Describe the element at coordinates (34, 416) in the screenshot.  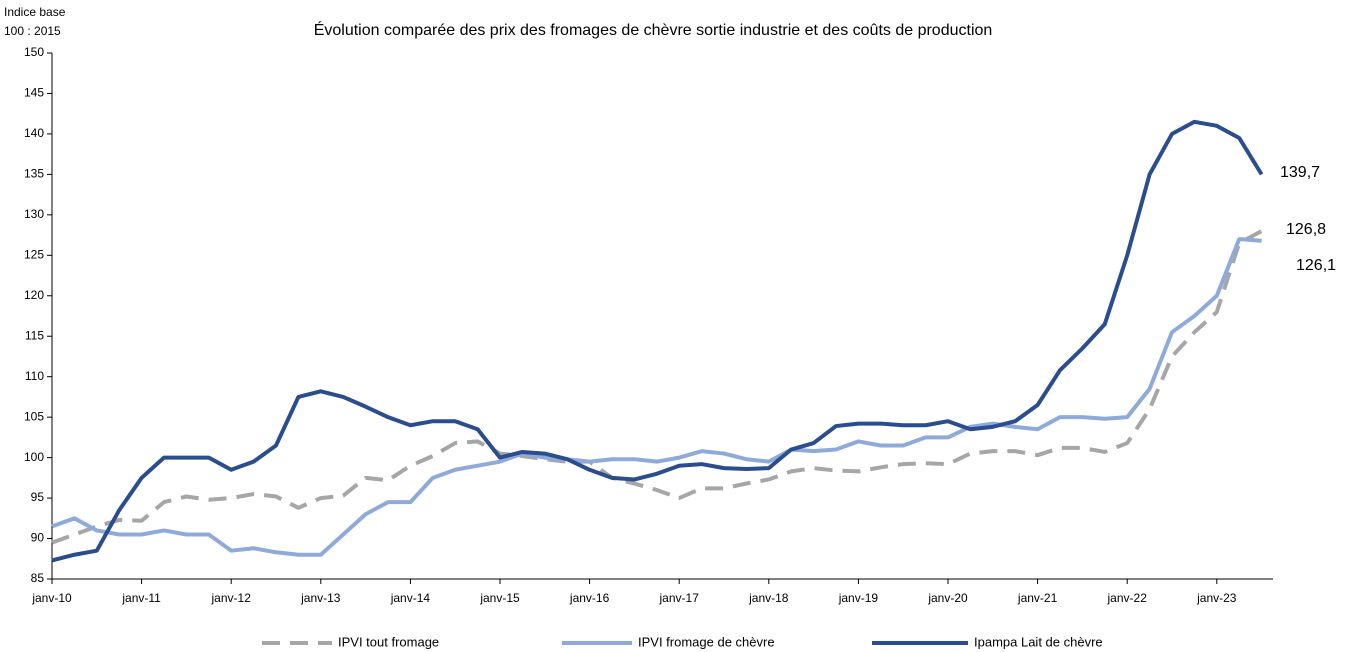
I see `y-tick-label: 105` at that location.